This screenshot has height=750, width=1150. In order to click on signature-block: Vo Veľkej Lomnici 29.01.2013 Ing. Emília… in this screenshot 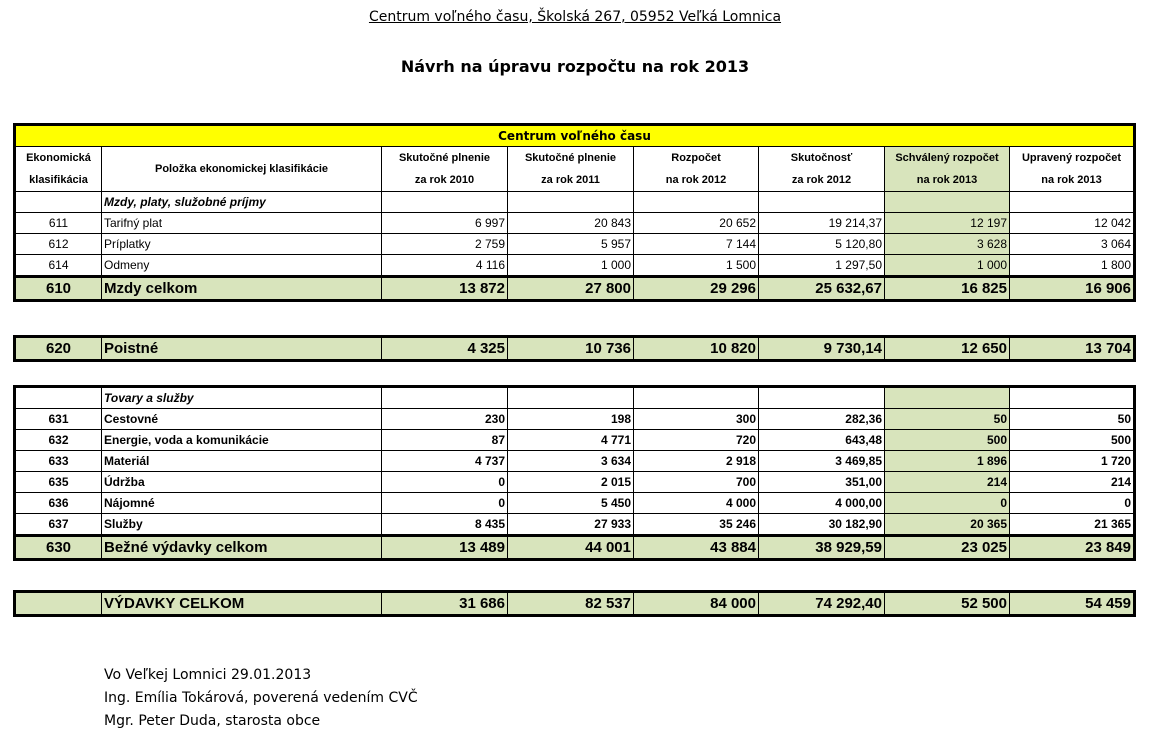, I will do `click(261, 698)`.